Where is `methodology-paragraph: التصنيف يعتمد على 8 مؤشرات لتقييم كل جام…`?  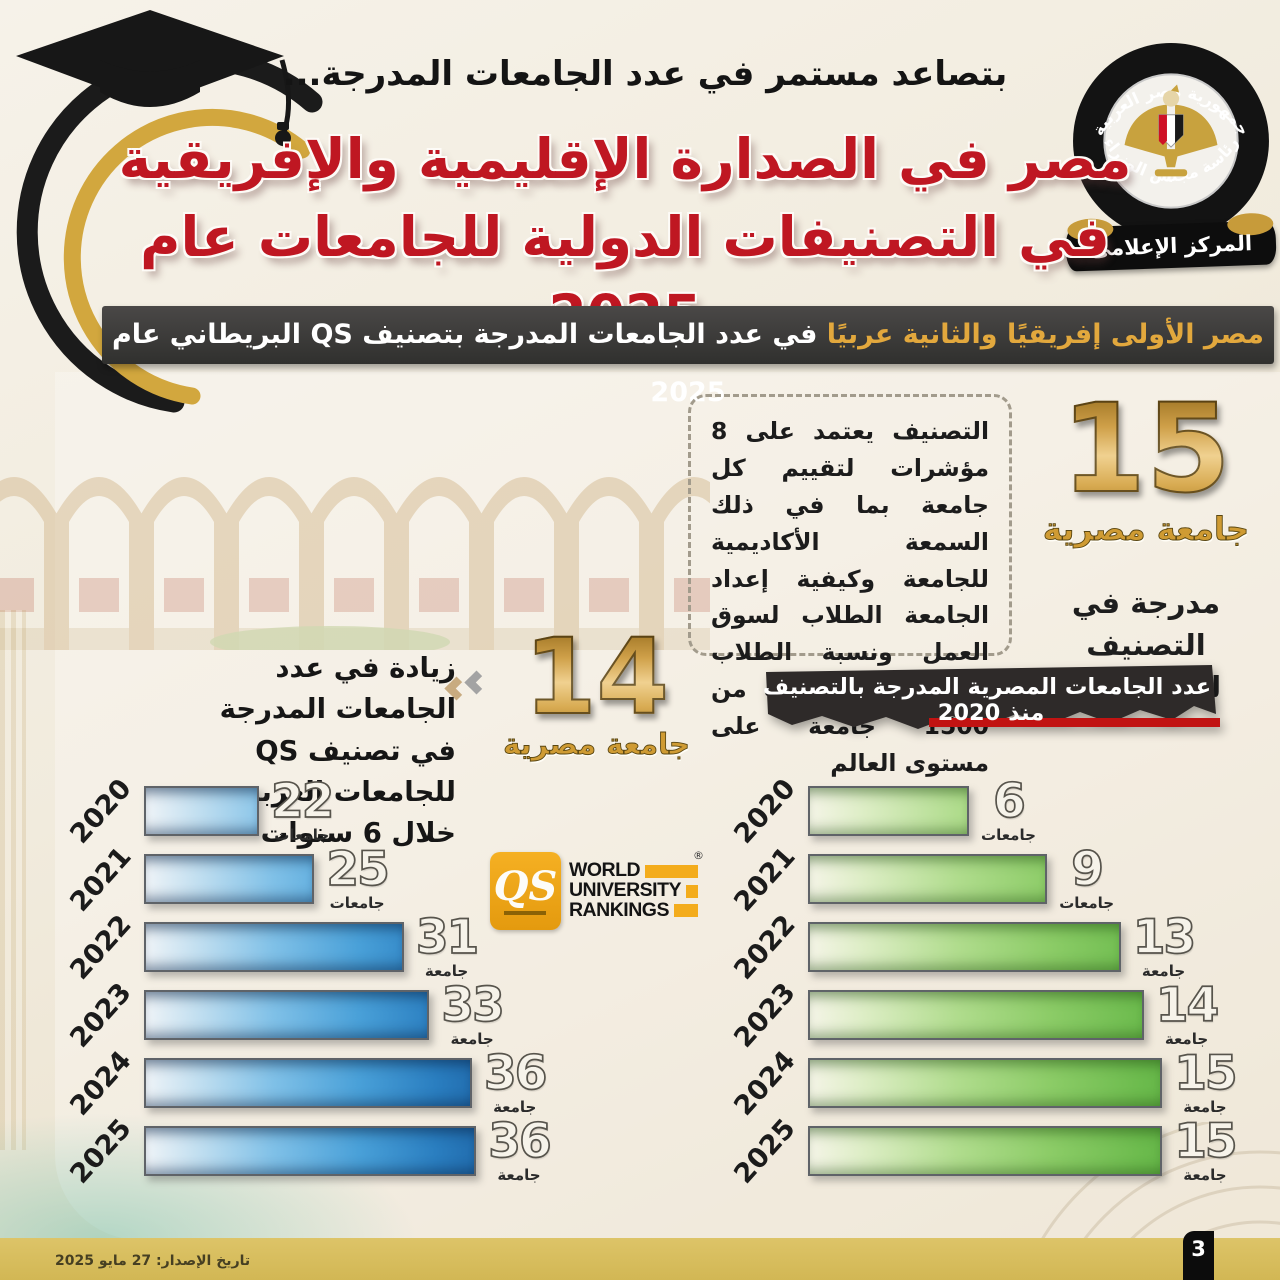 methodology-paragraph: التصنيف يعتمد على 8 مؤشرات لتقييم كل جام… is located at coordinates (850, 585).